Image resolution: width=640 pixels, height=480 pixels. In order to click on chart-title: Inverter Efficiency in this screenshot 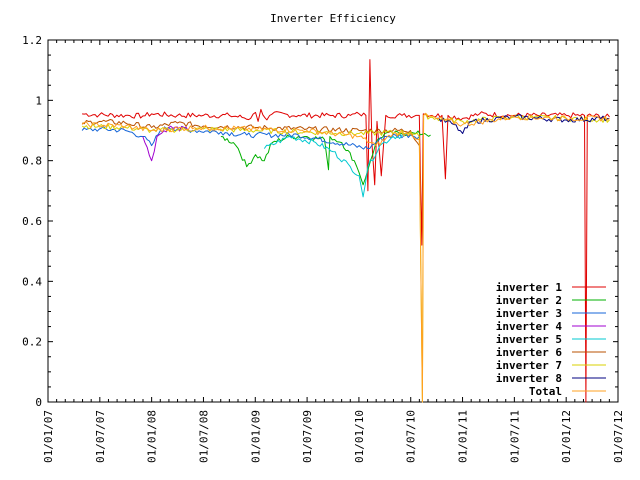, I will do `click(333, 18)`.